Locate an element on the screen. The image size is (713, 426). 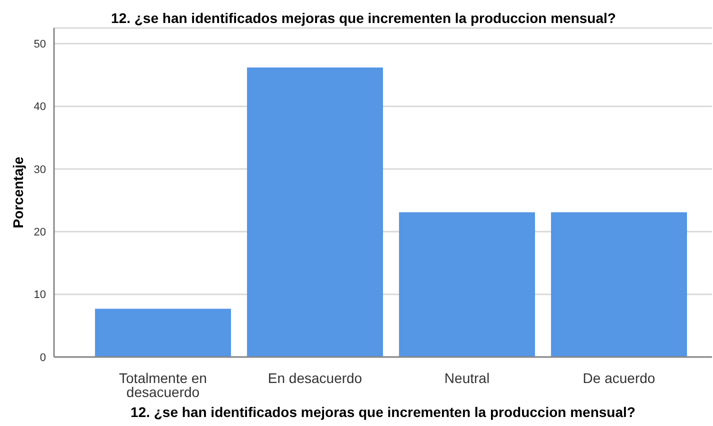
x-axis-title: 12. ¿se han identificados mejoras que incrementen la produccion mensual? is located at coordinates (383, 412).